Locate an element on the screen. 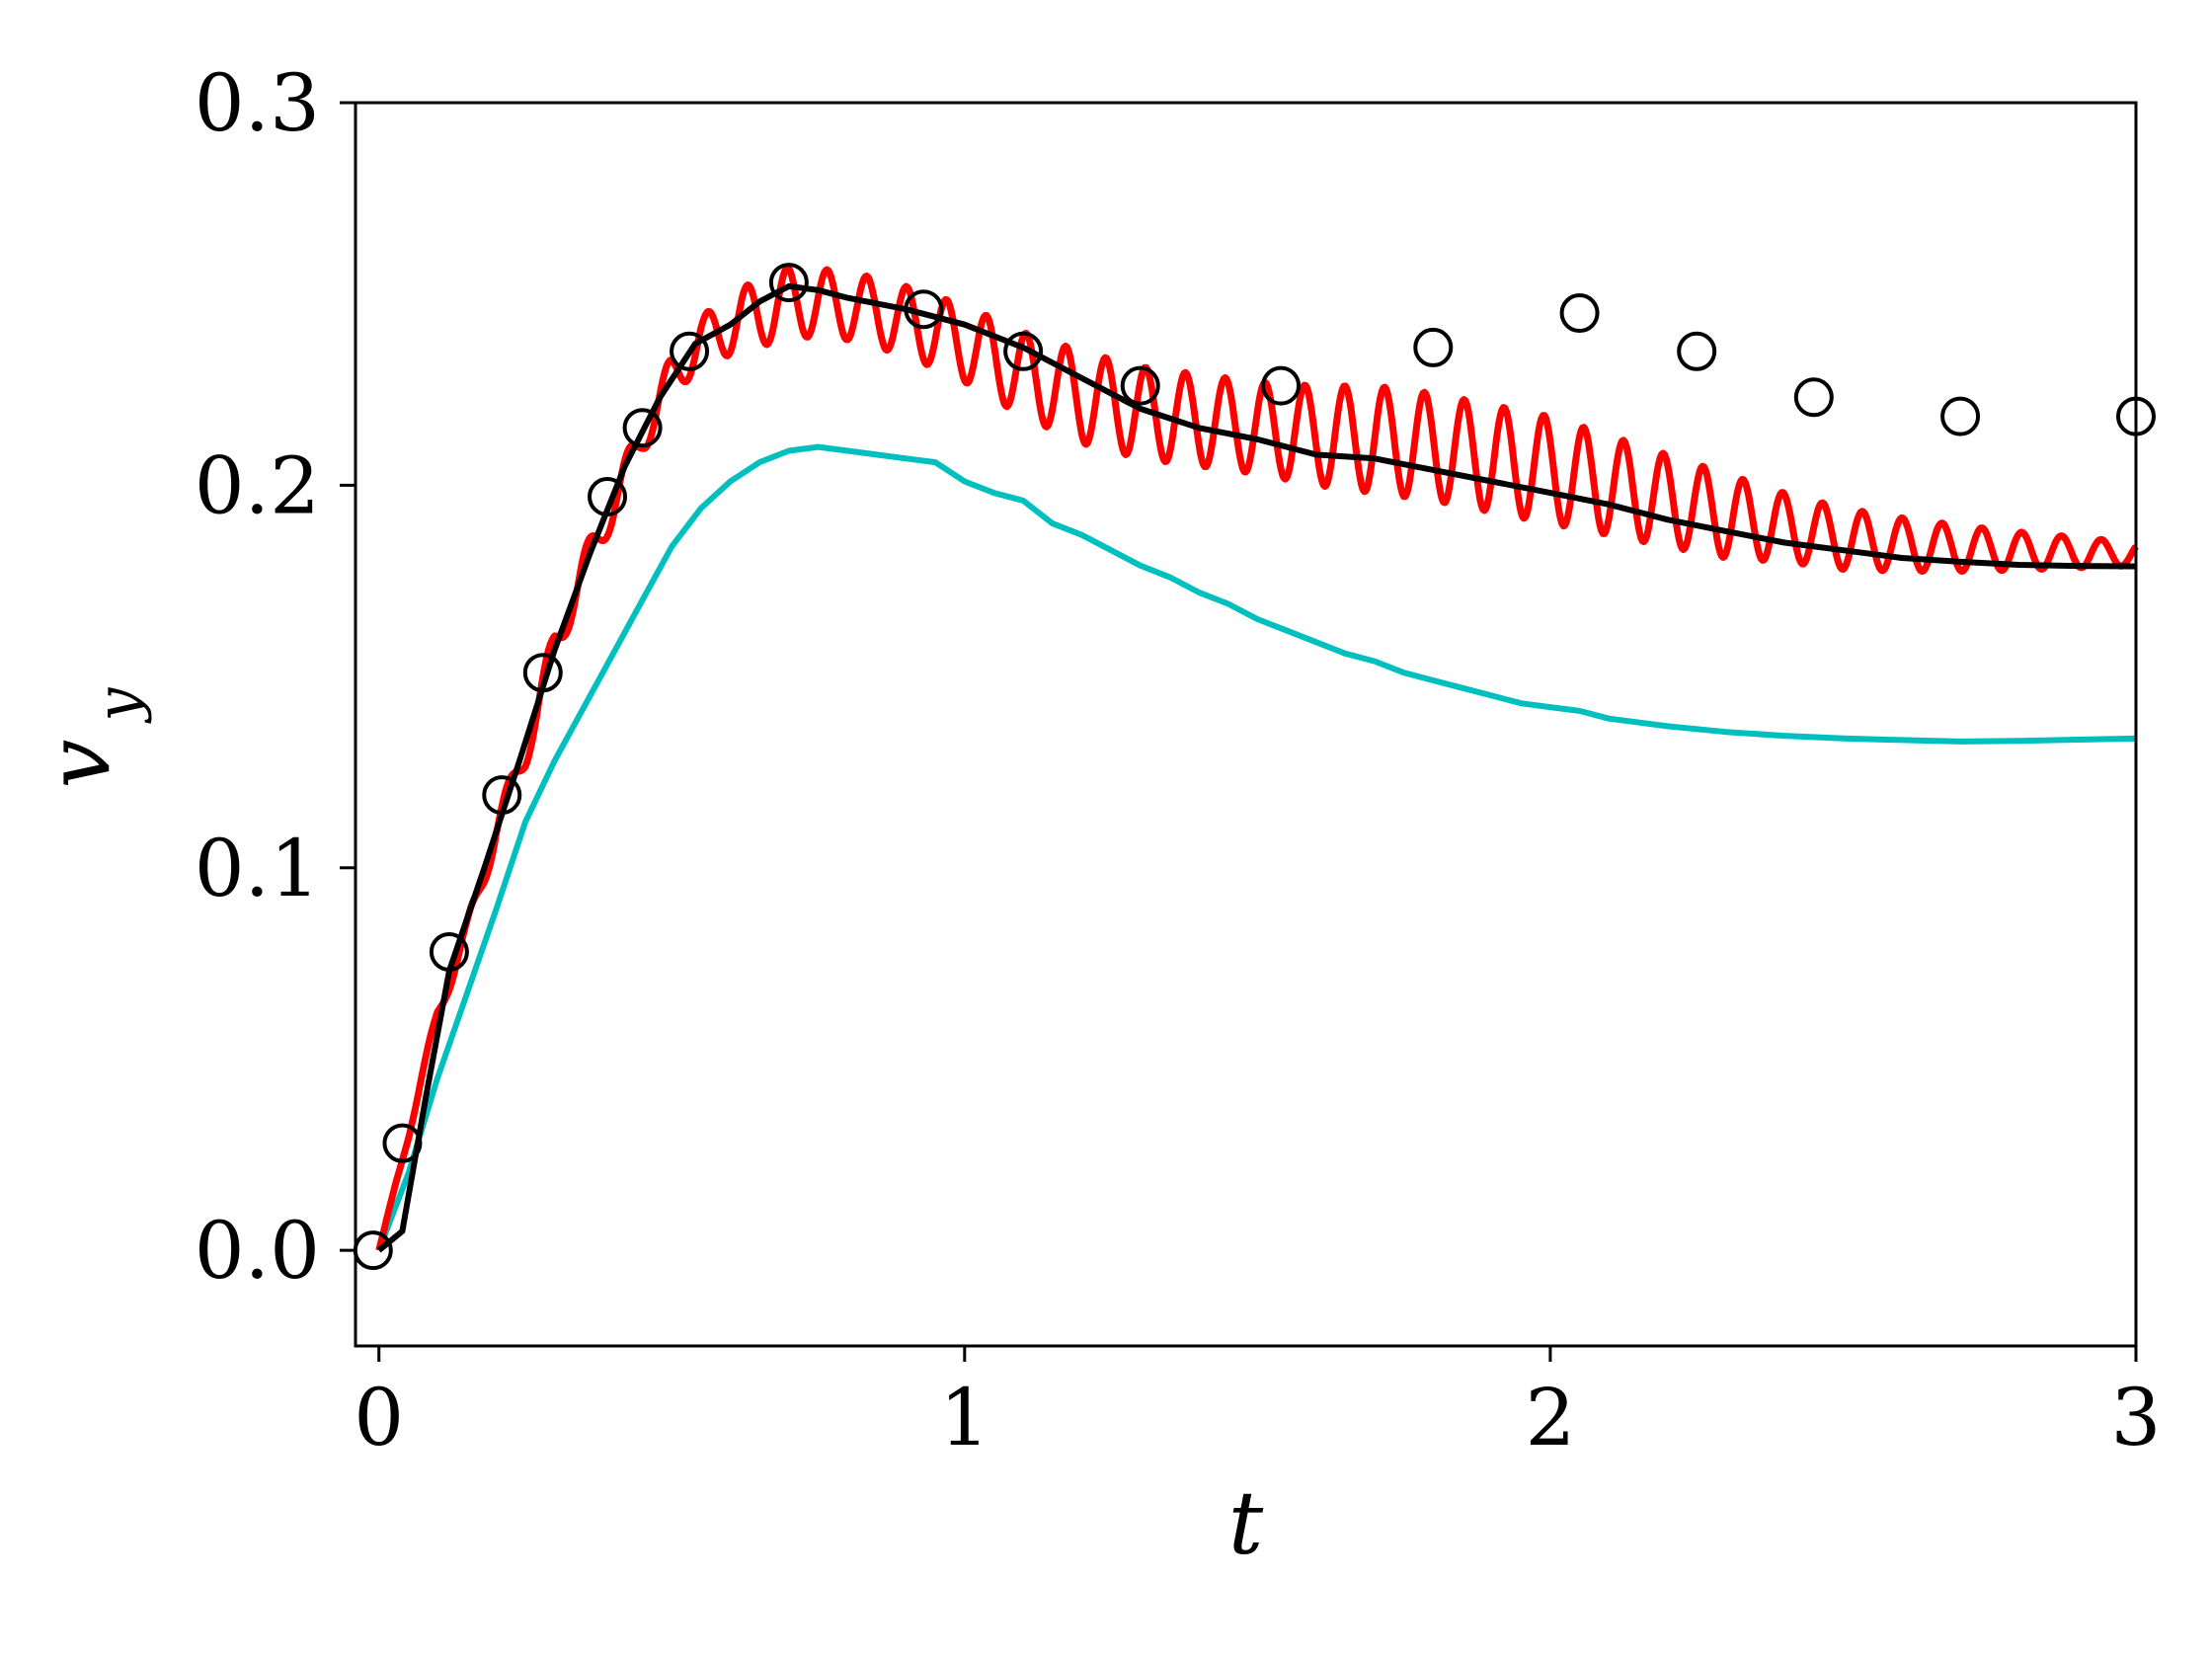 This screenshot has height=1659, width=2212. y-tick-label: 0.1 is located at coordinates (258, 868).